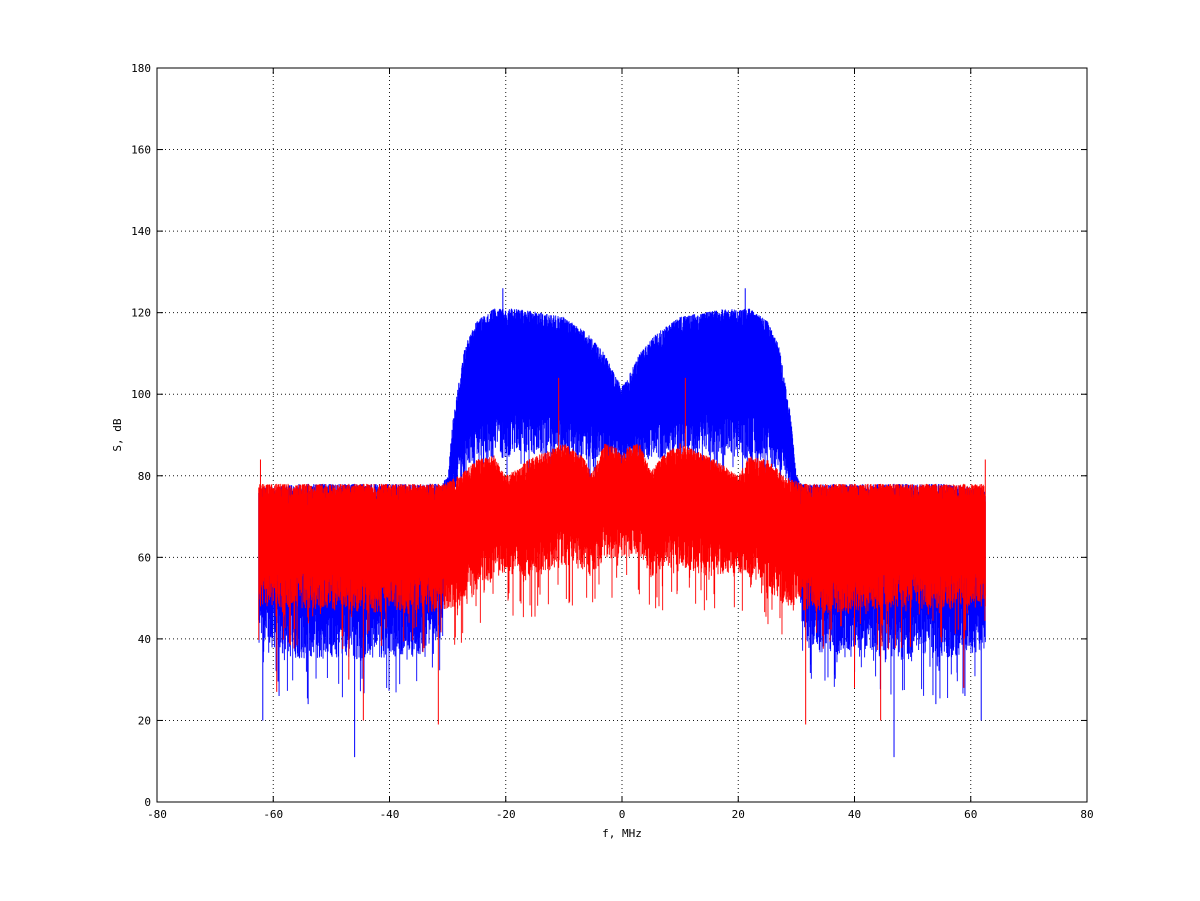 This screenshot has width=1200, height=901. I want to click on x-tick-label-5: 20, so click(738, 814).